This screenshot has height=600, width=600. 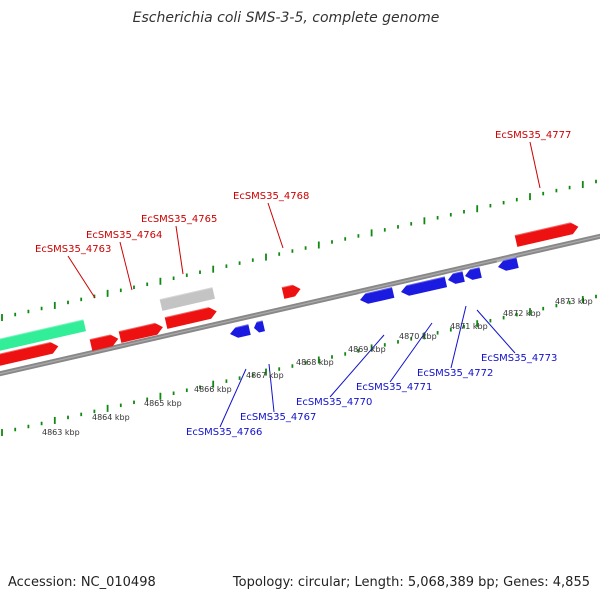 What do you see at coordinates (73, 249) in the screenshot?
I see `forward-gene-label: EcSMS35_4763` at bounding box center [73, 249].